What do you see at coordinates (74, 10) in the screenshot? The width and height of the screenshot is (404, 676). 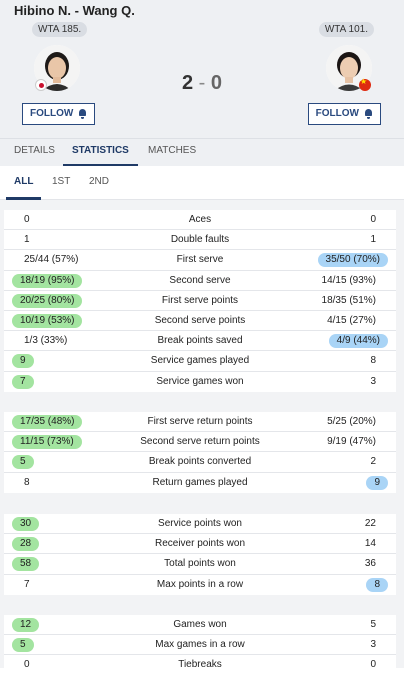 I see `match-title: Hibino N. - Wang Q.` at bounding box center [74, 10].